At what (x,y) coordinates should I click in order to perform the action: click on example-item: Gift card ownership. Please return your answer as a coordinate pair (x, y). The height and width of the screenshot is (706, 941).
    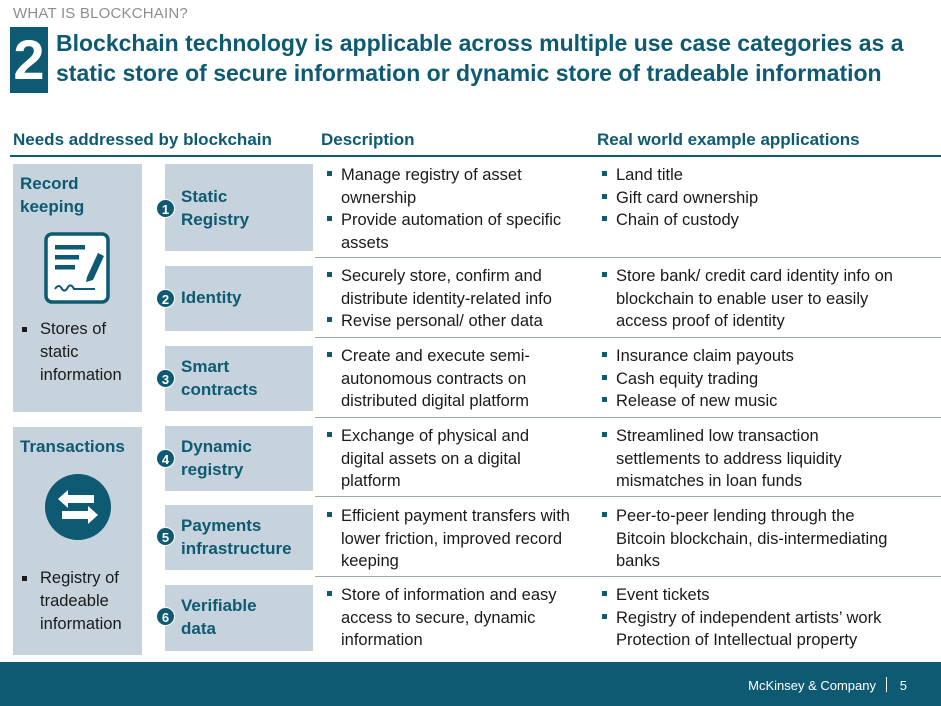
    Looking at the image, I should click on (763, 198).